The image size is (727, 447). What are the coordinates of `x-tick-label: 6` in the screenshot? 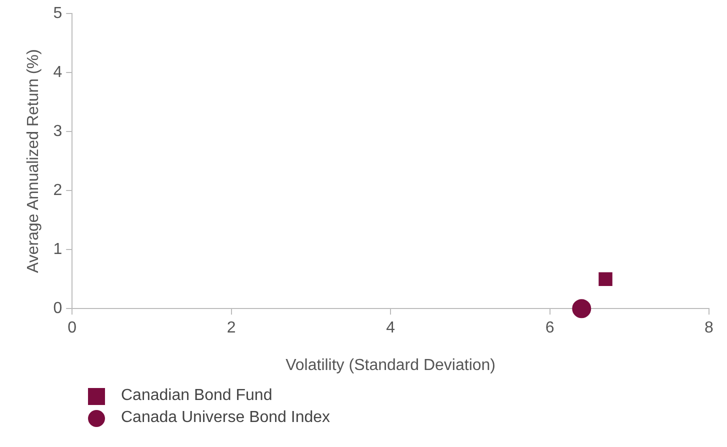 It's located at (549, 328).